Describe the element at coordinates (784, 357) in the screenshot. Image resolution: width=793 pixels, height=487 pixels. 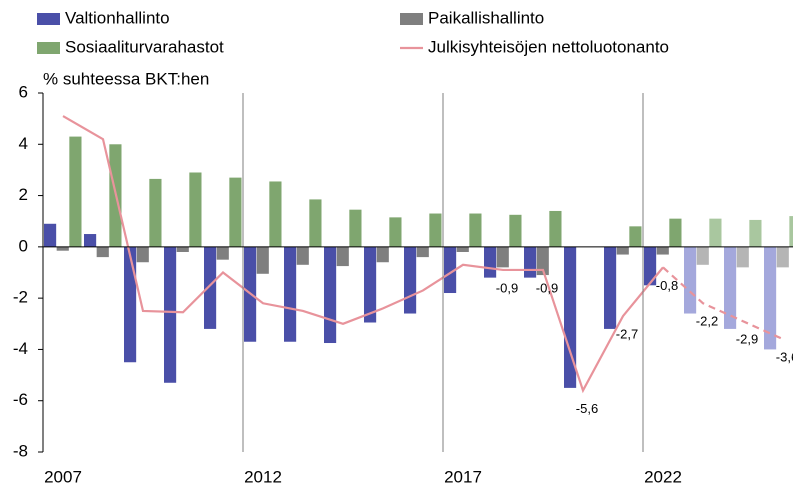
I see `data-label: -3,6` at that location.